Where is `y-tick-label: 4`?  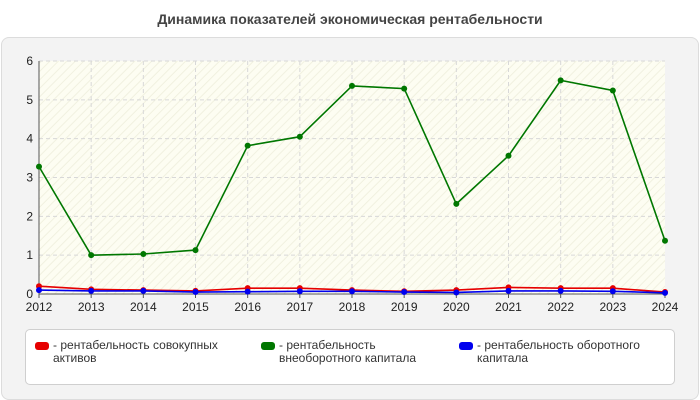
y-tick-label: 4 is located at coordinates (29, 139).